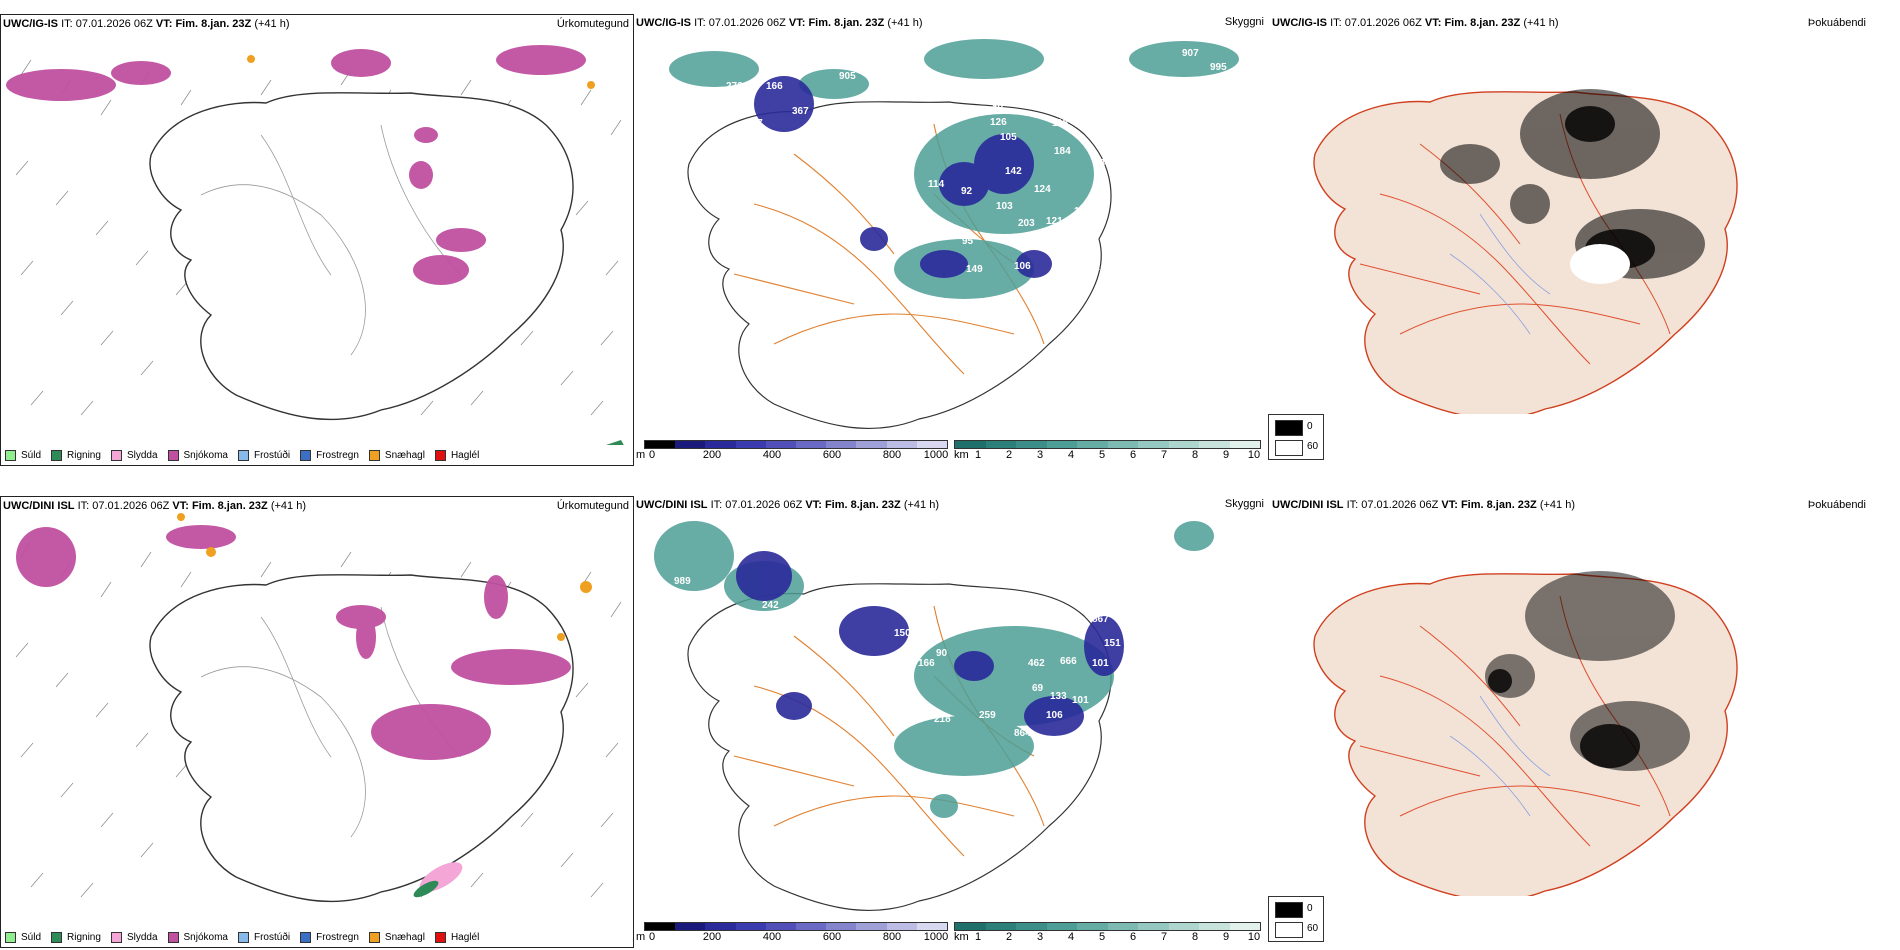 This screenshot has width=1900, height=950. What do you see at coordinates (23, 937) in the screenshot?
I see `legend-item: Súld` at bounding box center [23, 937].